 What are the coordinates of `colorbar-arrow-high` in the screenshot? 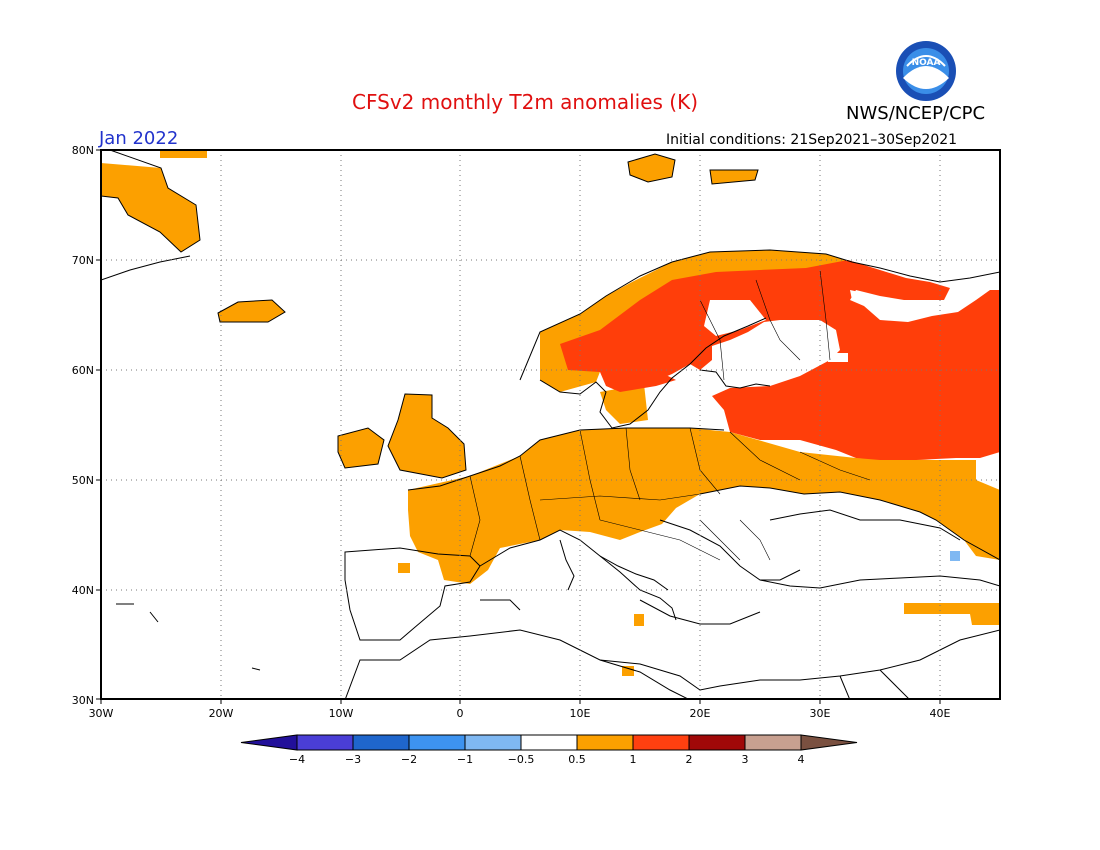 It's located at (829, 742).